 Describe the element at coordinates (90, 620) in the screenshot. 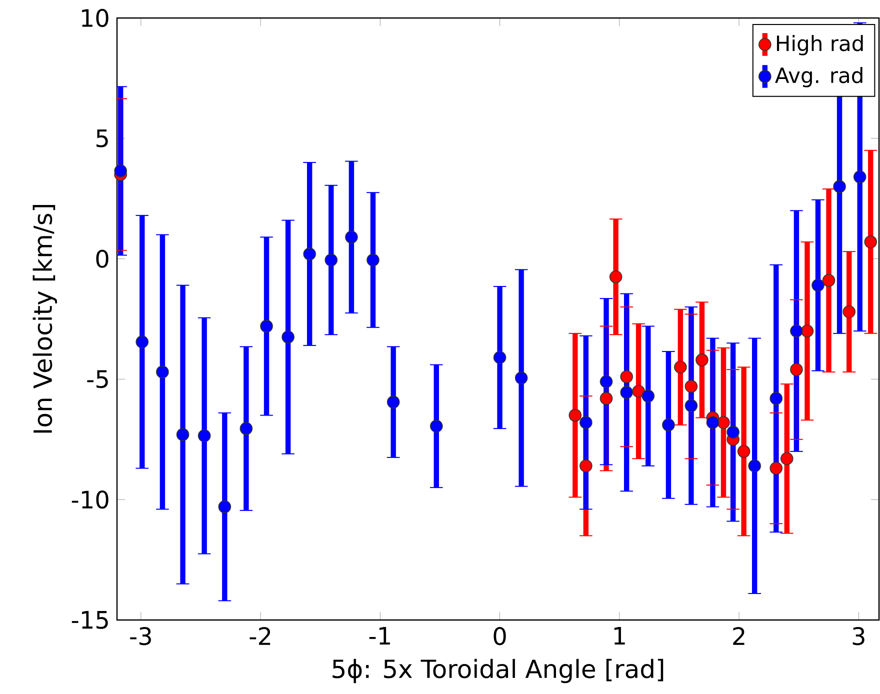

I see `y-tick-label: -15` at that location.